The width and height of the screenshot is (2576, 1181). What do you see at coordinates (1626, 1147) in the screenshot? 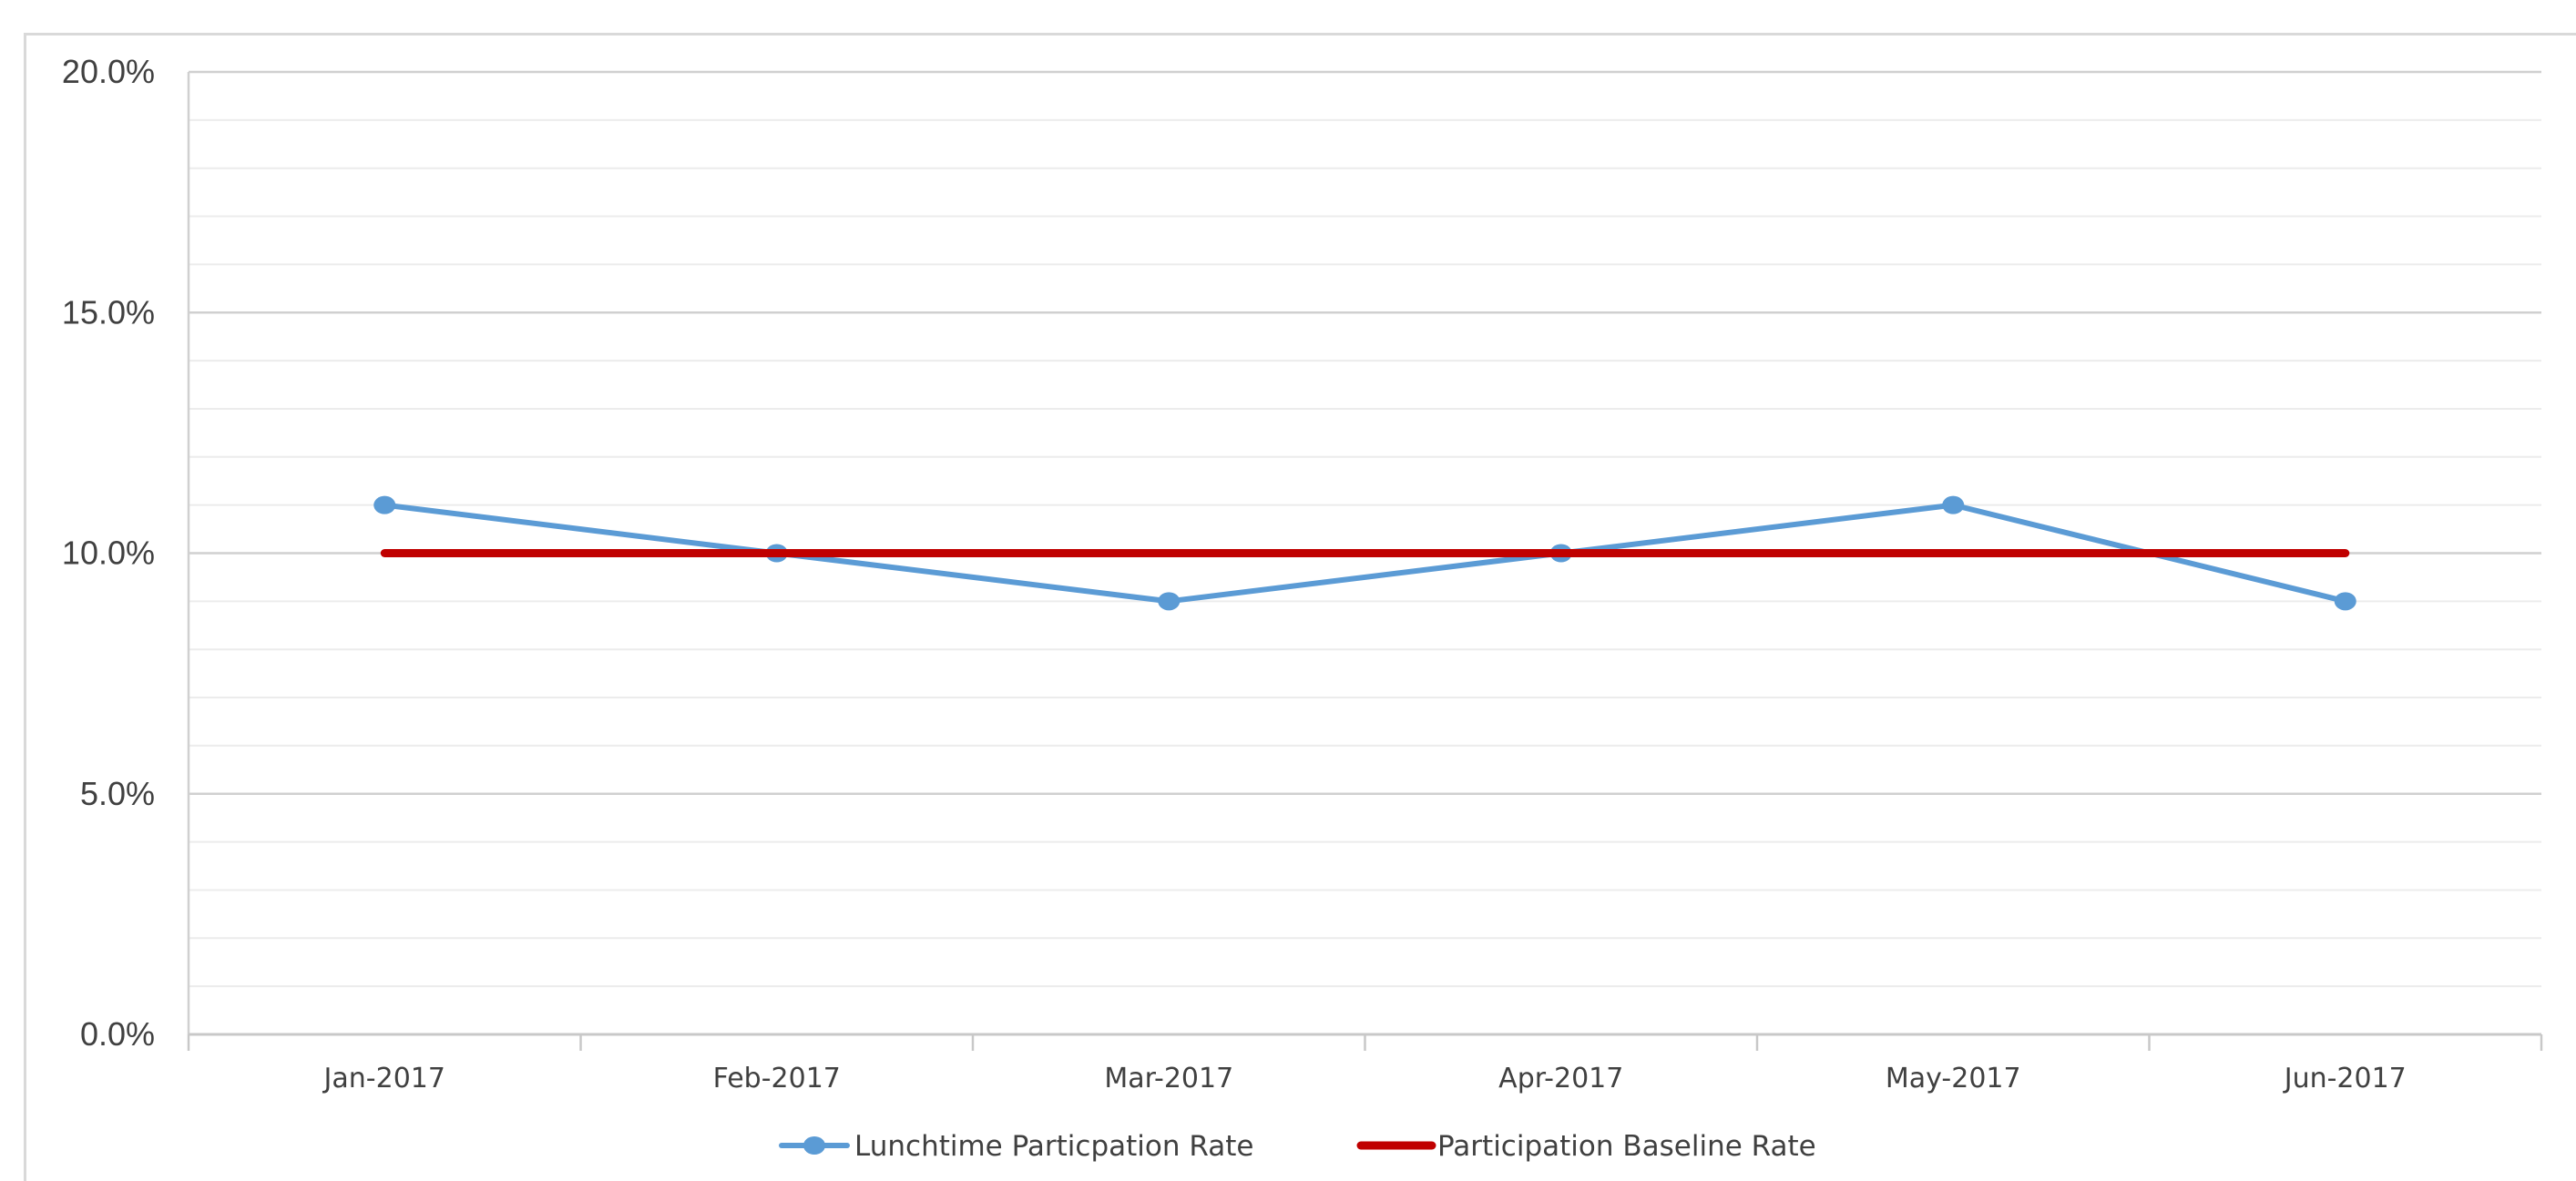
I see `legend-label: Participation Baseline Rate` at bounding box center [1626, 1147].